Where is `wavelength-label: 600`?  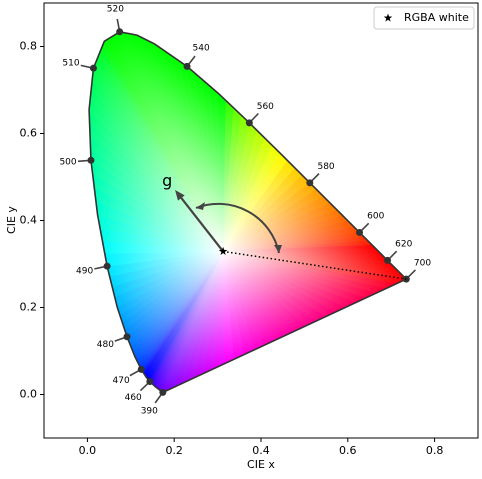
wavelength-label: 600 is located at coordinates (375, 217).